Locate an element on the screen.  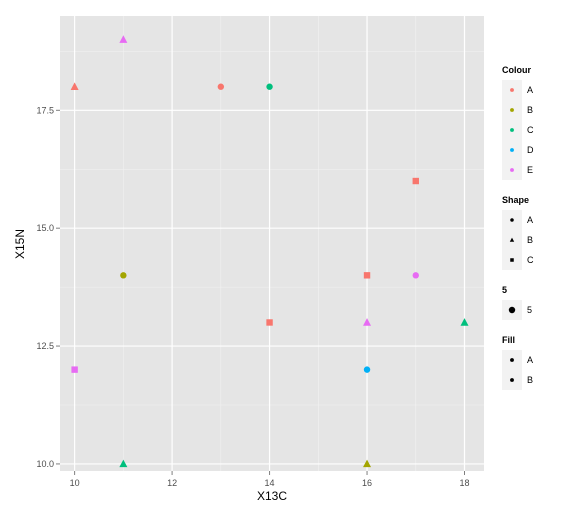
y-tick-label: 15.0 is located at coordinates (45, 228).